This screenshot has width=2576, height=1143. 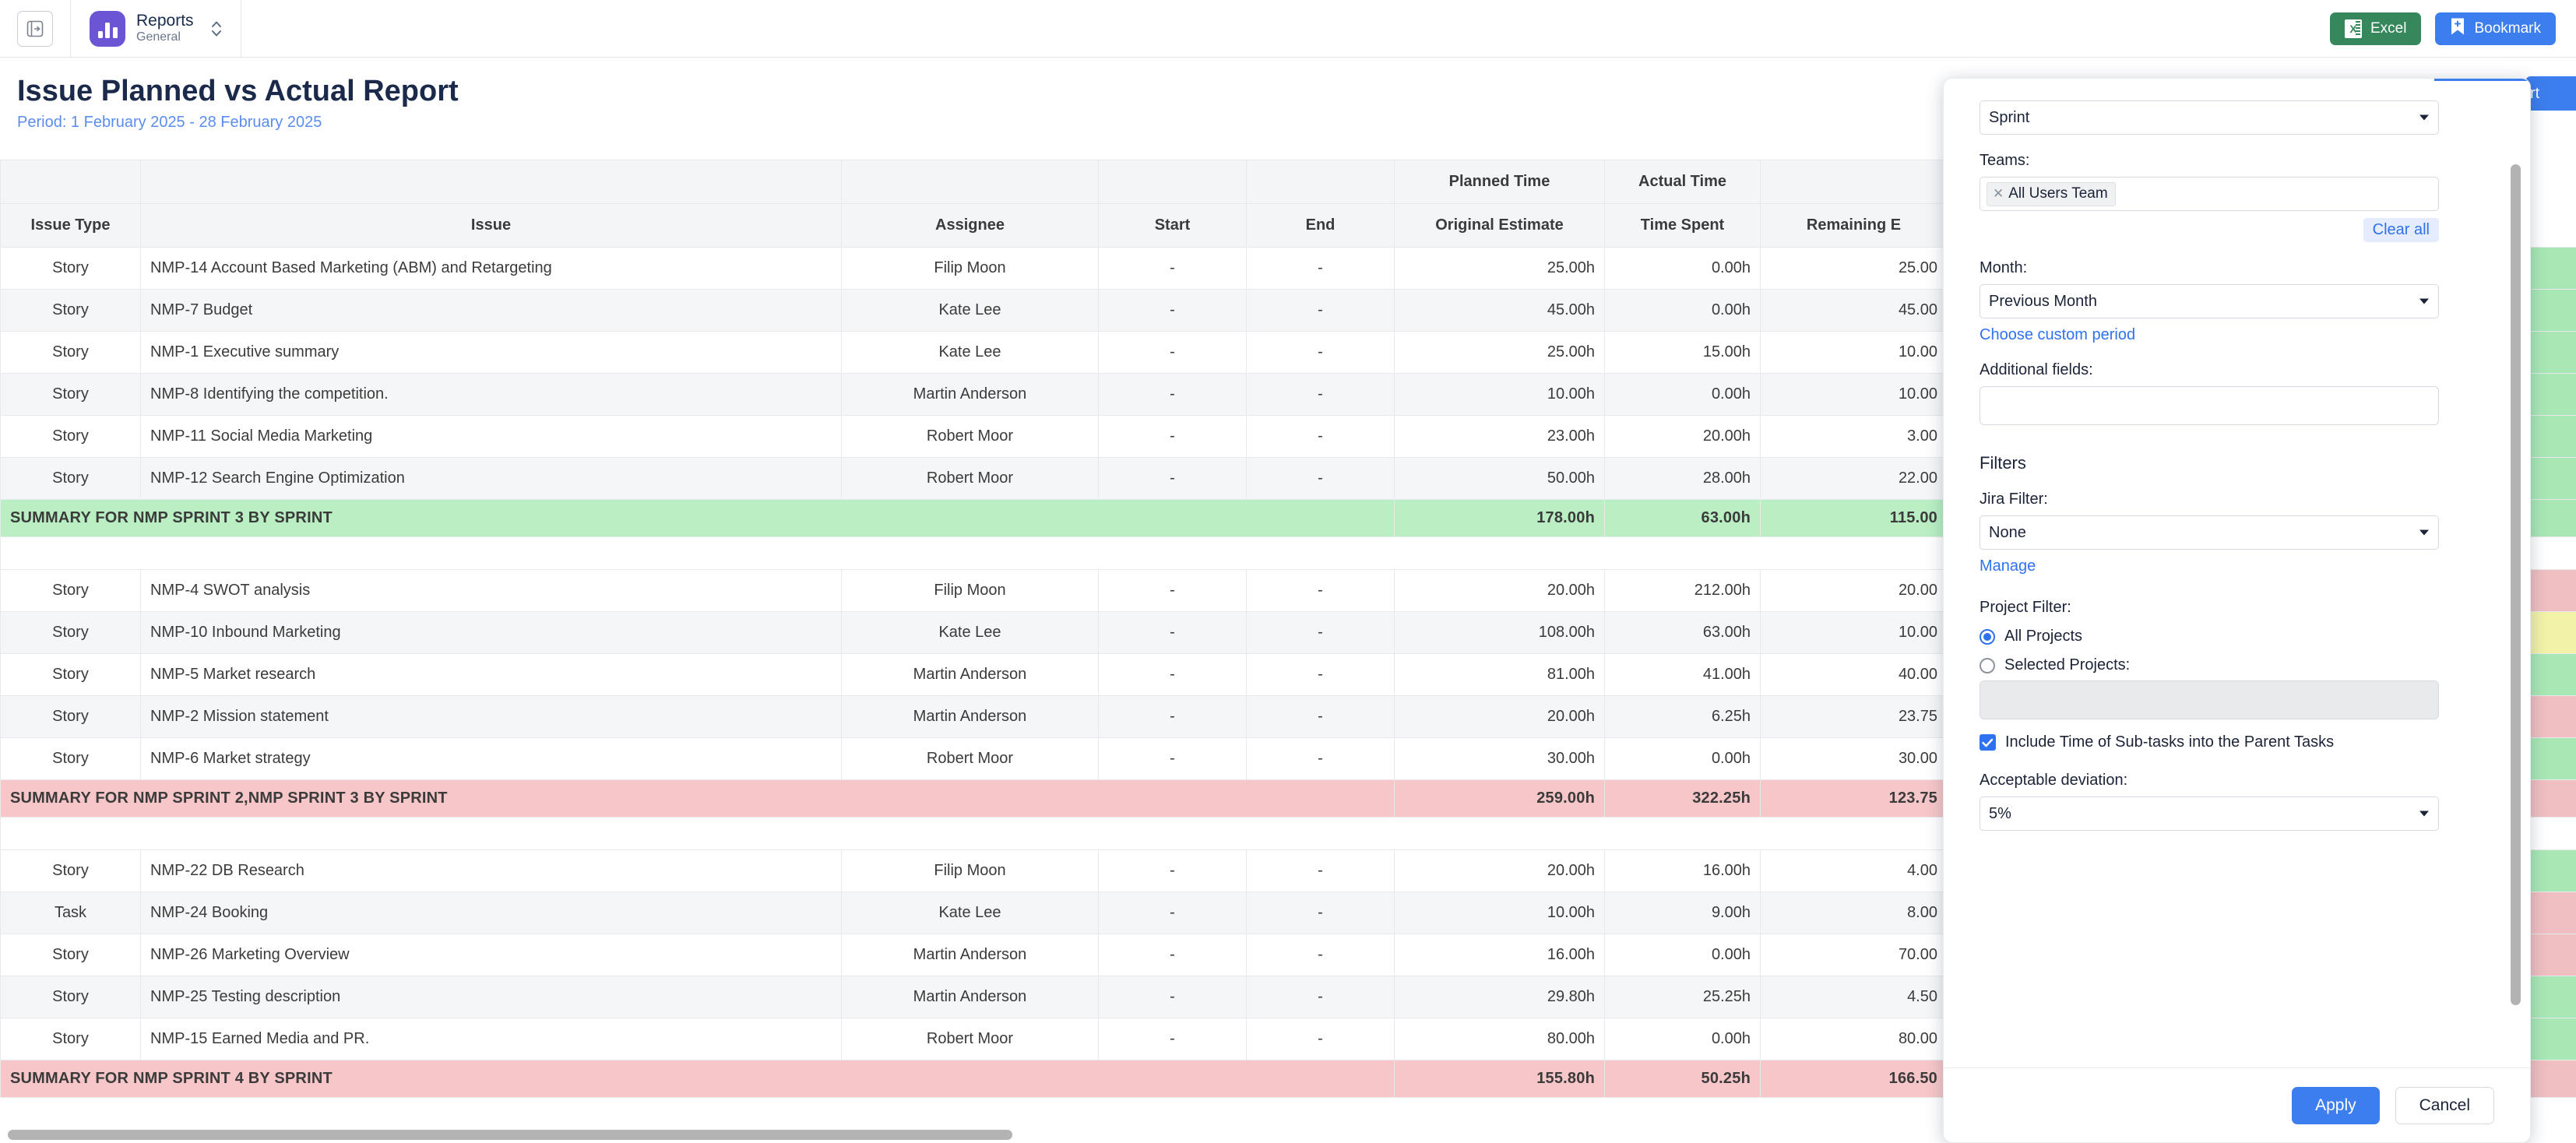 What do you see at coordinates (970, 997) in the screenshot?
I see `cell-assignee: Martin Anderson` at bounding box center [970, 997].